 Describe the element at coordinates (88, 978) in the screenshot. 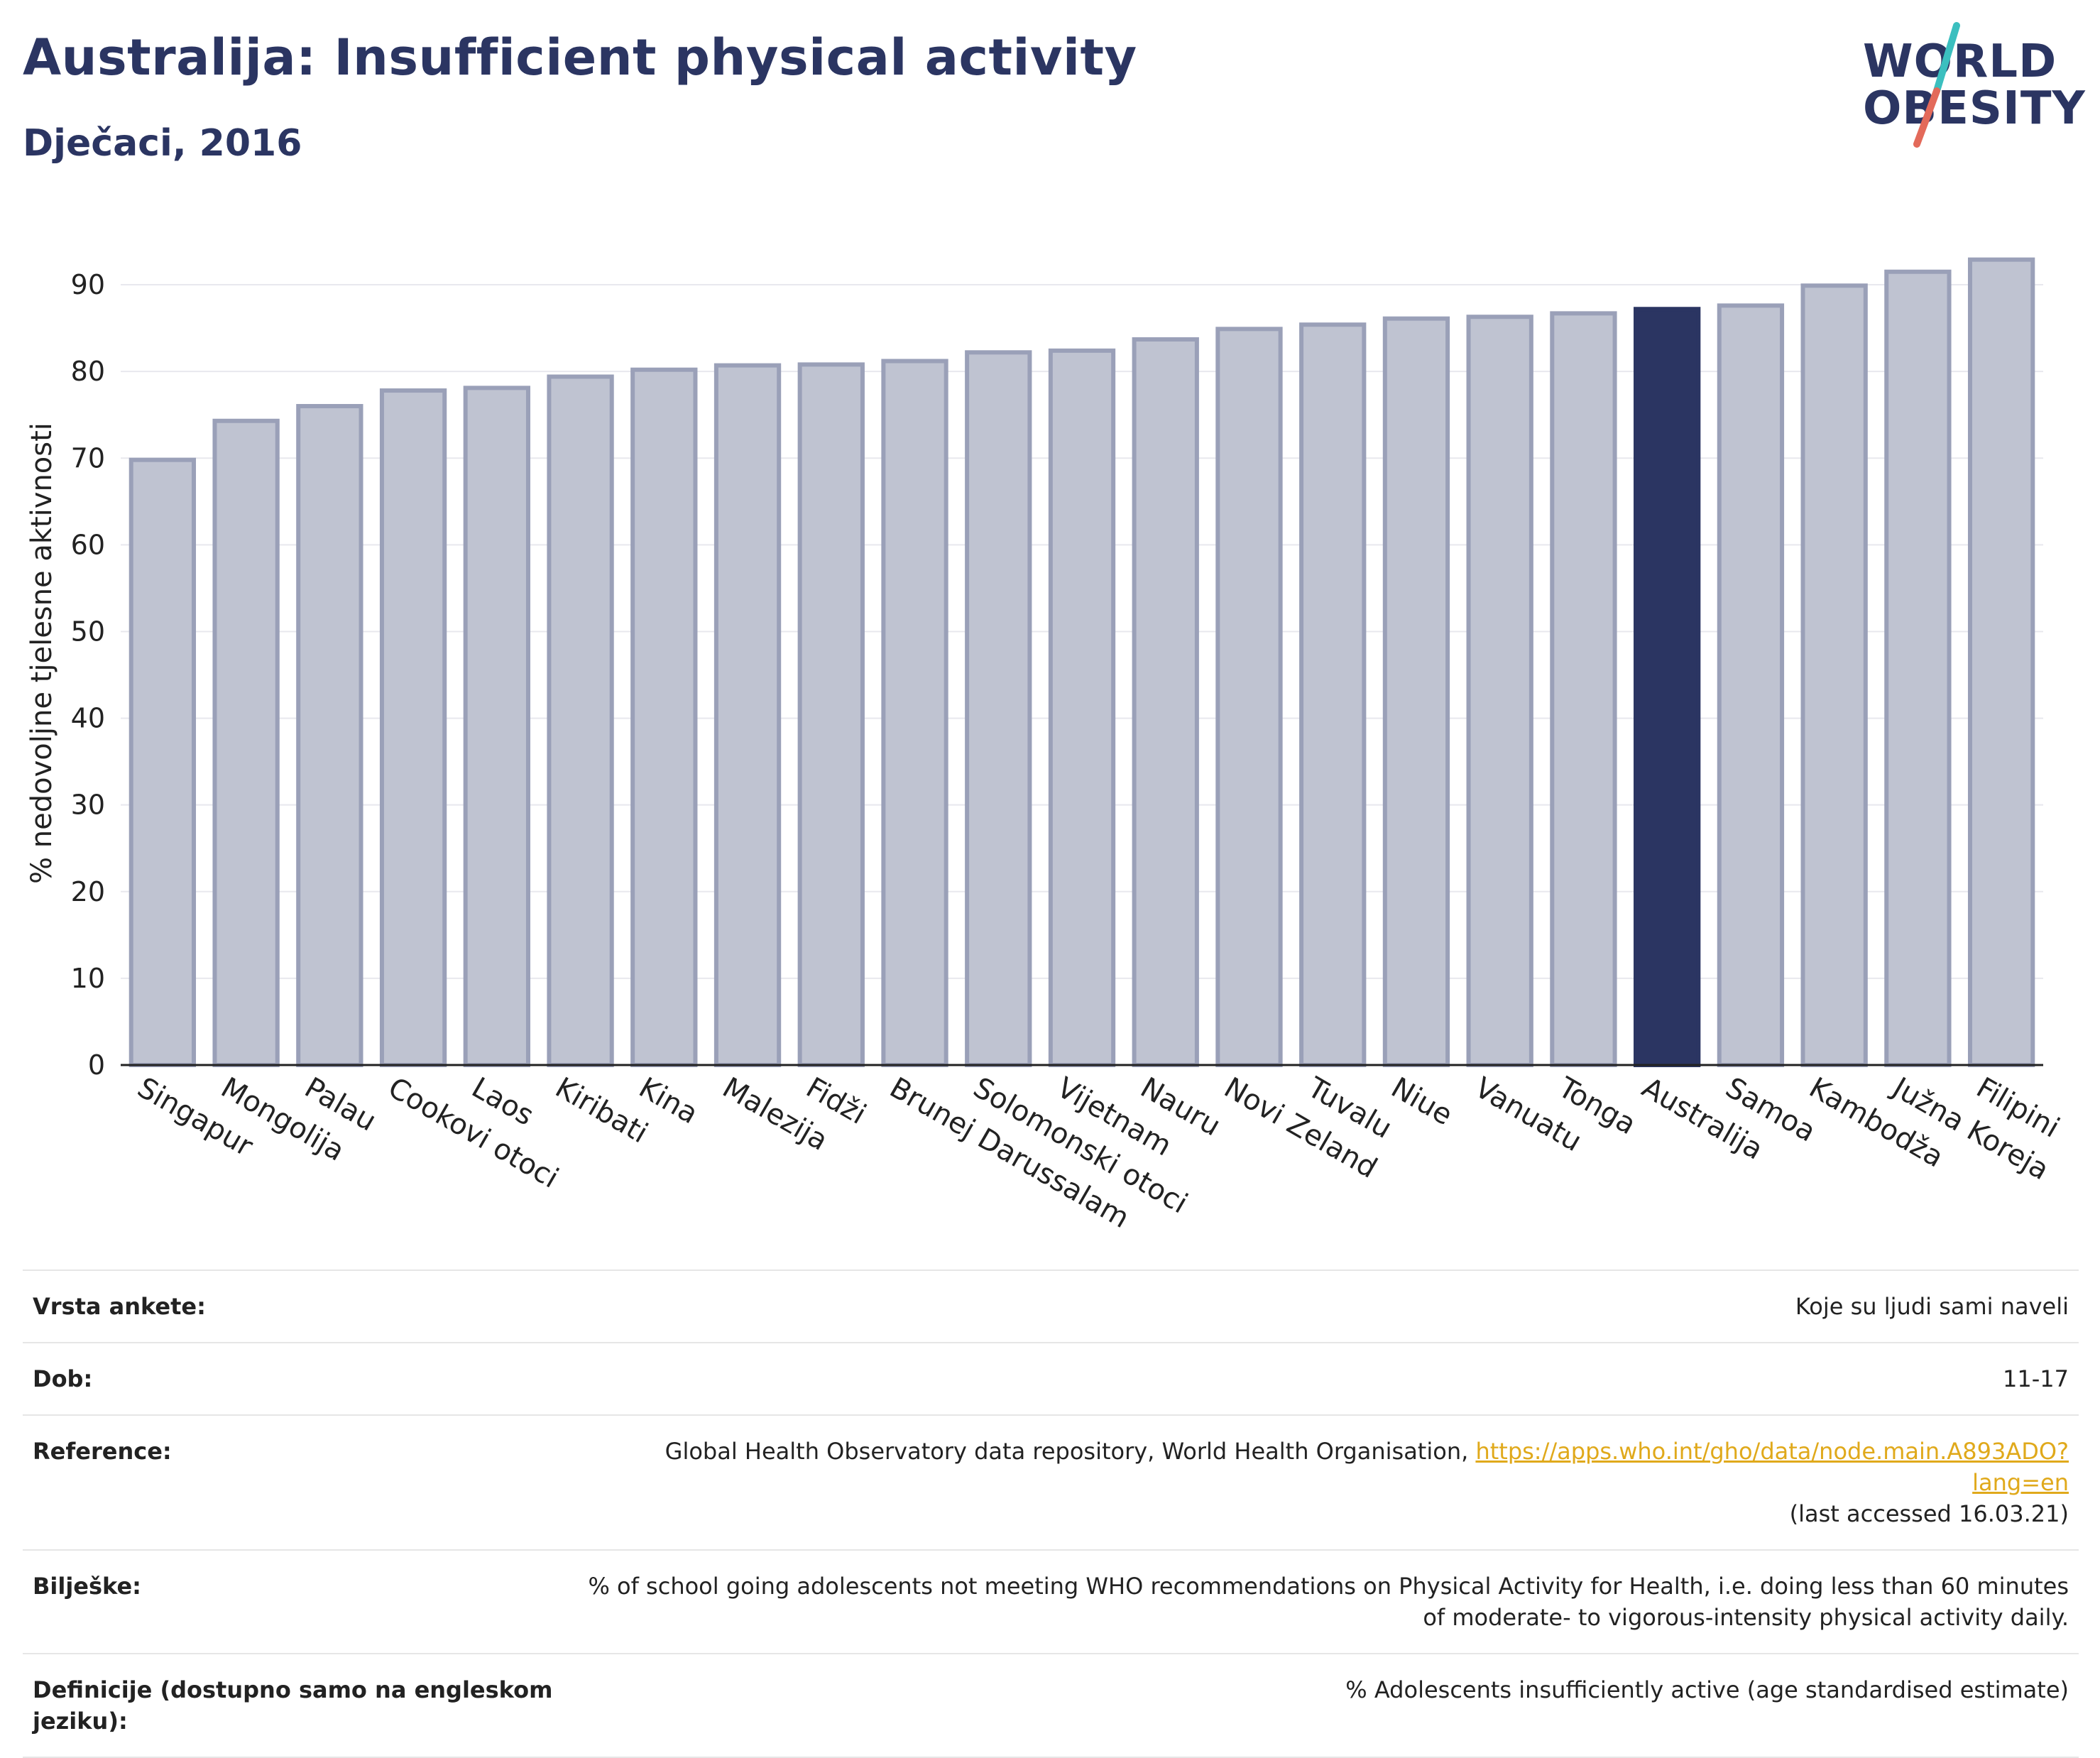

I see `y-tick-label: 10` at that location.